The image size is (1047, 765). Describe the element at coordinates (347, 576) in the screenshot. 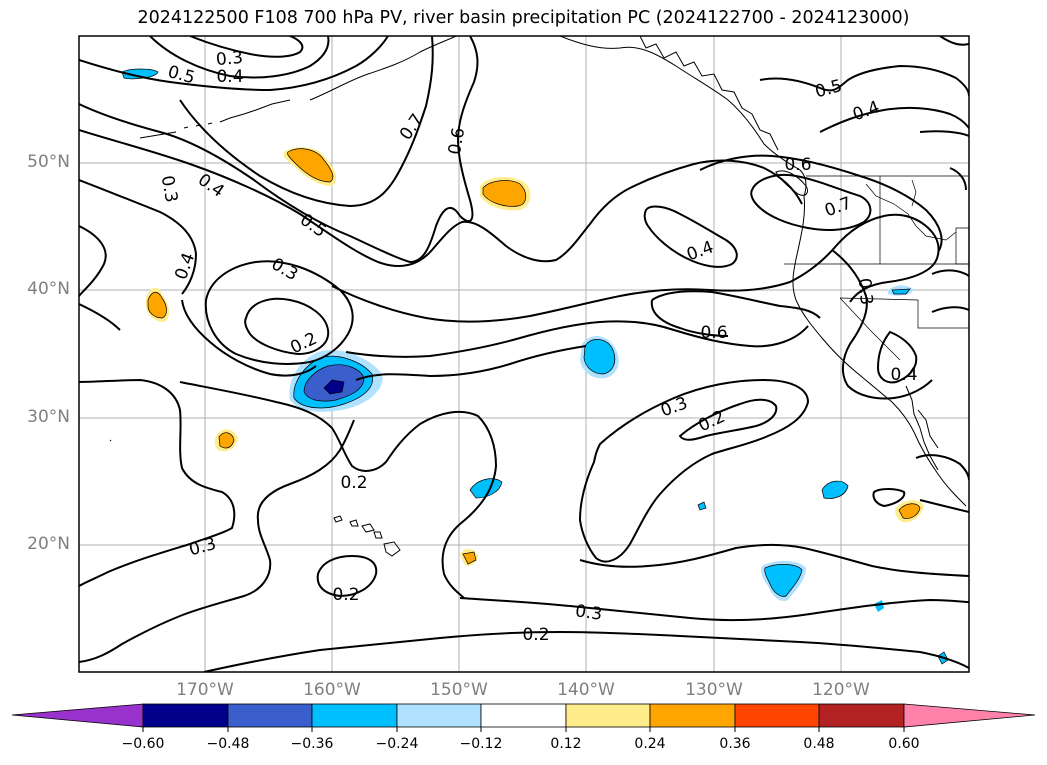

I see `contour-02-small` at that location.